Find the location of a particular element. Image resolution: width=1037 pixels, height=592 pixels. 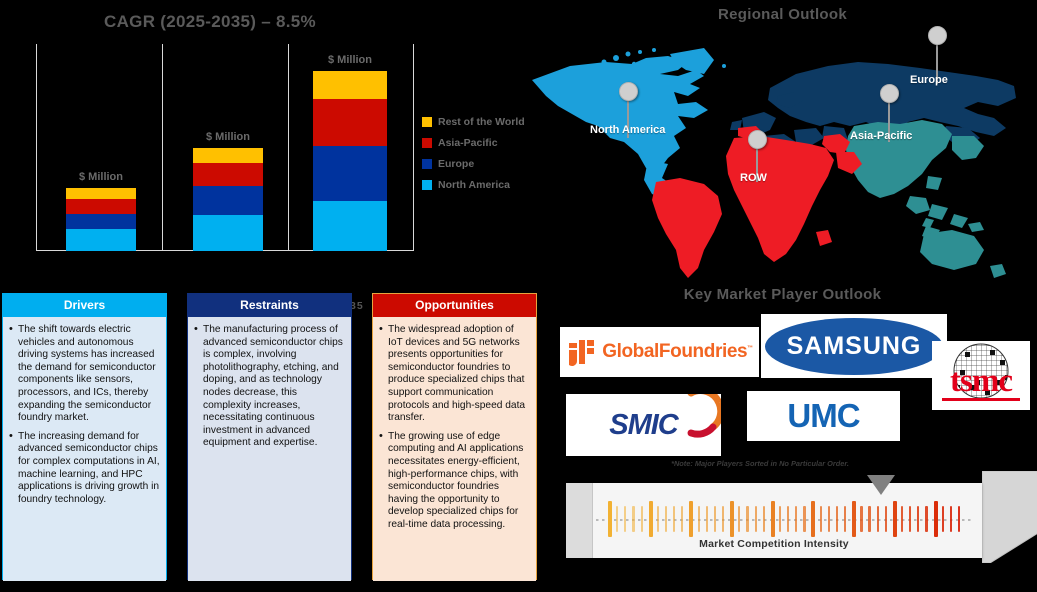

logo-smic: SMIC is located at coordinates (643, 425).